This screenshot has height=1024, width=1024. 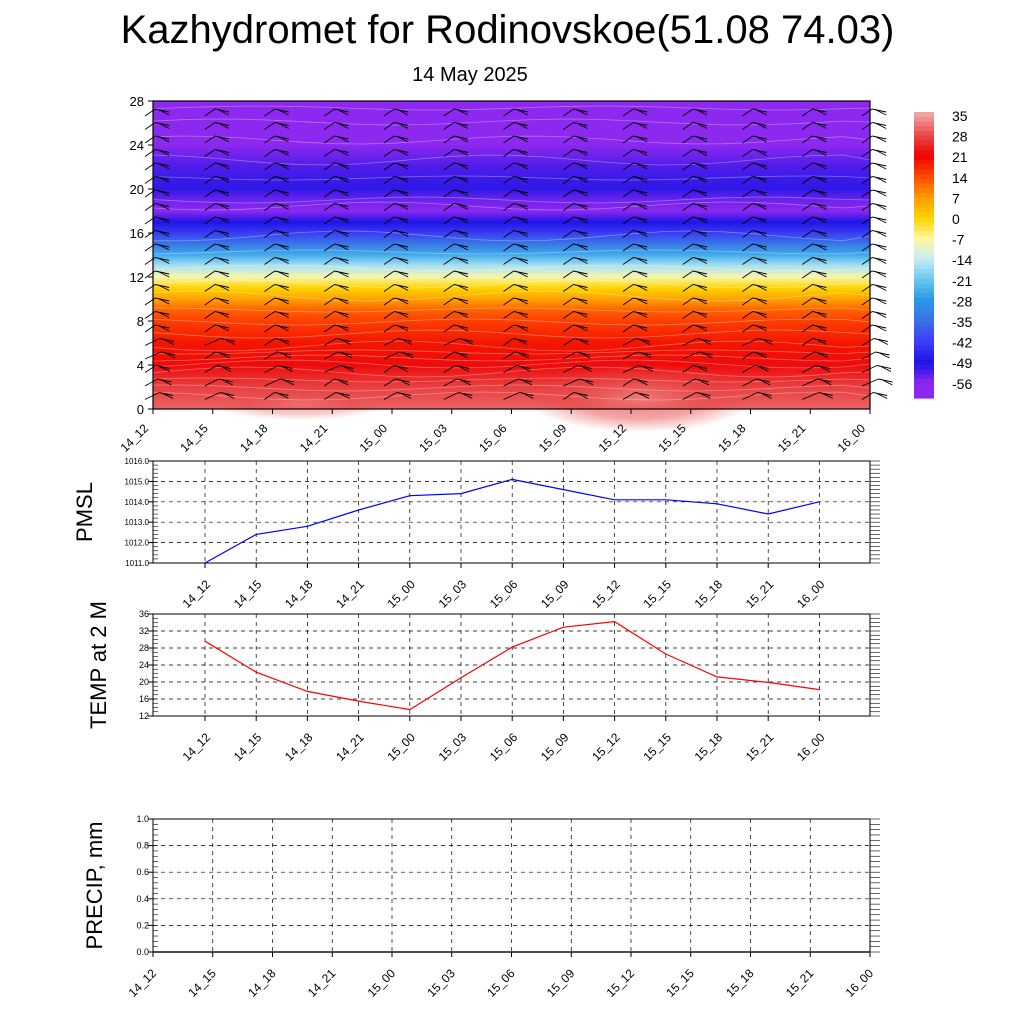 What do you see at coordinates (943, 253) in the screenshot?
I see `colorbar: 35 28 21 14 7 0 -7 -14 -21 -28 -35 -42 -49 -56` at bounding box center [943, 253].